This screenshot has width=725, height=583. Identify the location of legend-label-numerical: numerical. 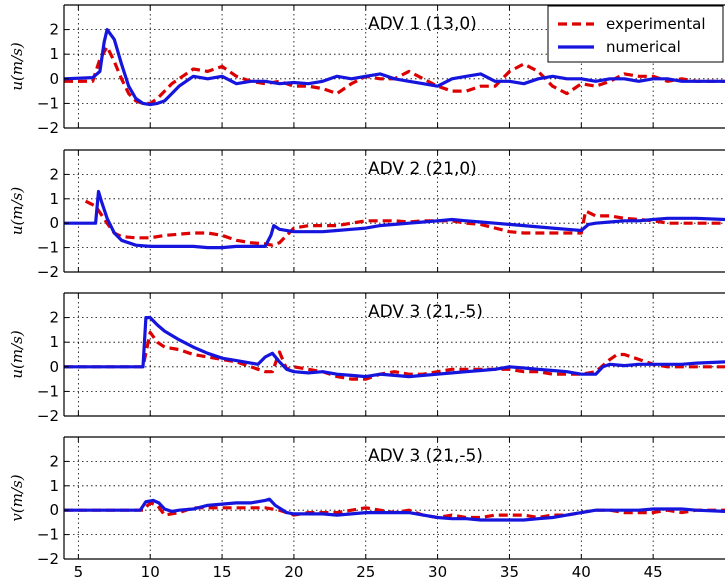
(643, 47).